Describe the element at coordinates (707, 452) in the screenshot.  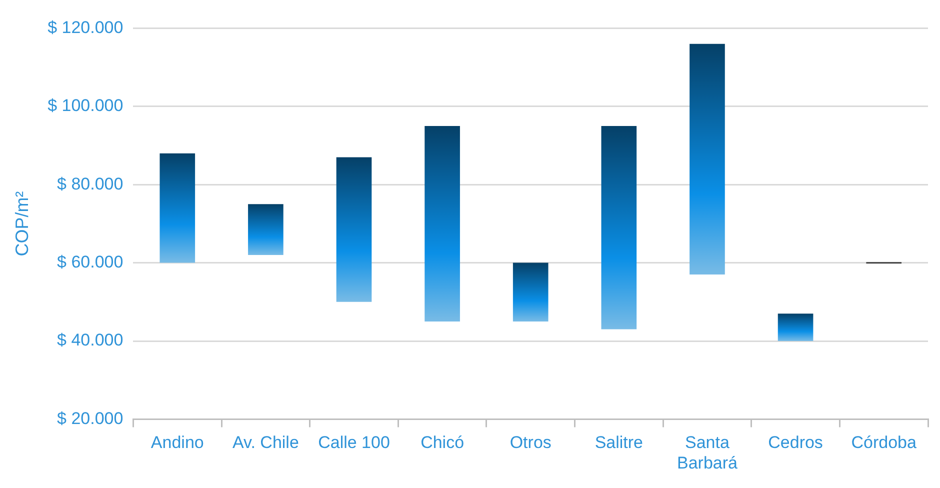
I see `x-tick-label: Santa Barbará` at that location.